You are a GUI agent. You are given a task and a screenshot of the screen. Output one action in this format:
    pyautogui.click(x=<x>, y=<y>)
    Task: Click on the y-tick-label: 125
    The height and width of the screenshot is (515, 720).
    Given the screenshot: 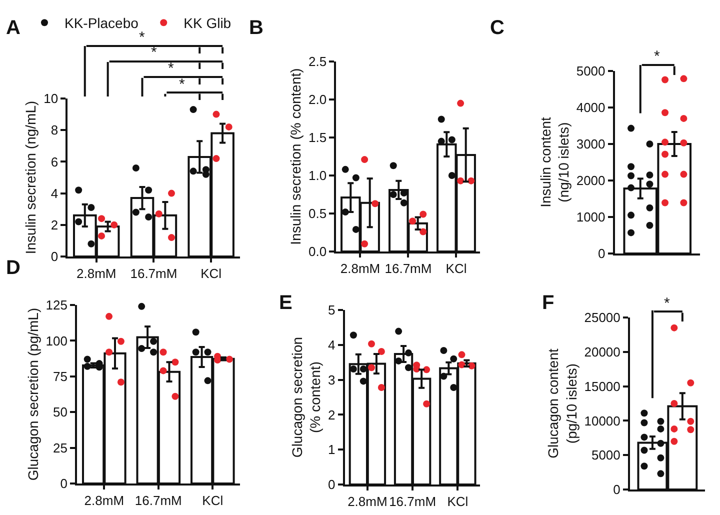 What is the action you would take?
    pyautogui.click(x=57, y=305)
    